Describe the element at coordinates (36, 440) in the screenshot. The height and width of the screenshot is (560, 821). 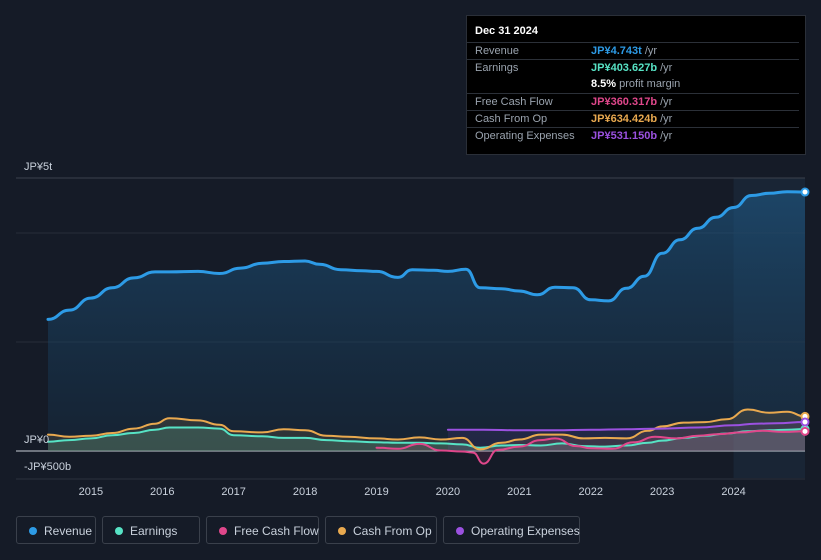
I see `y-axis-label-zero: JP¥0` at that location.